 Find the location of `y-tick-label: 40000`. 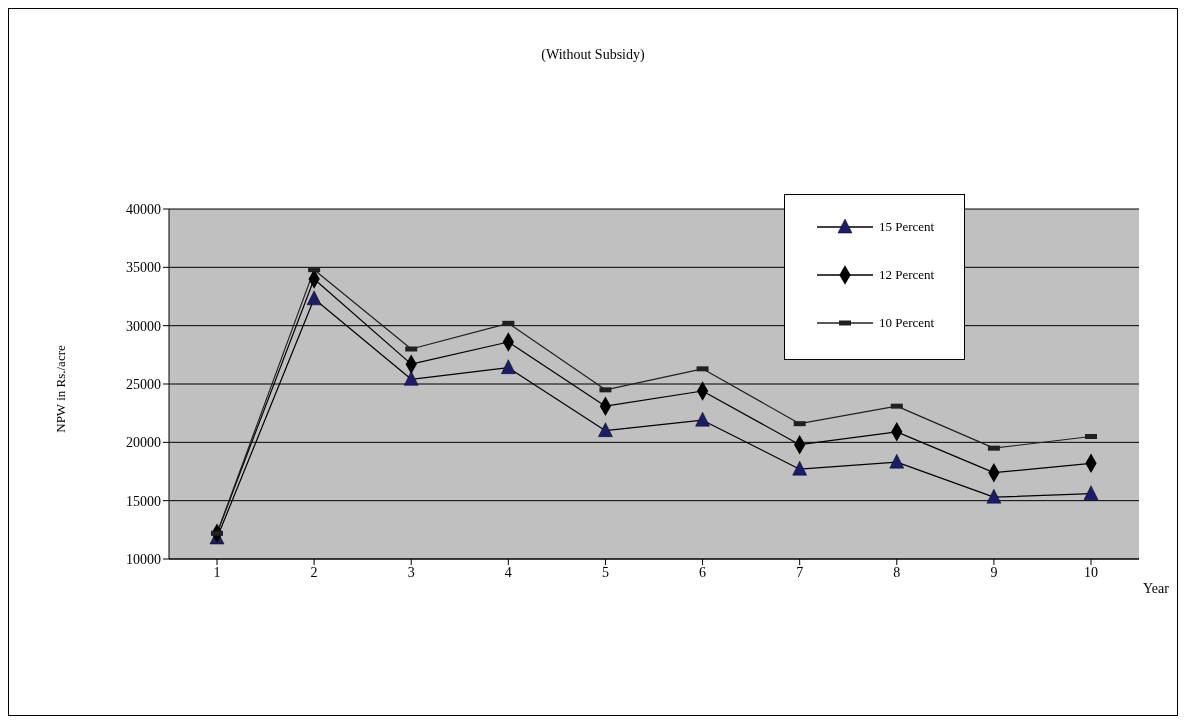

y-tick-label: 40000 is located at coordinates (143, 209).